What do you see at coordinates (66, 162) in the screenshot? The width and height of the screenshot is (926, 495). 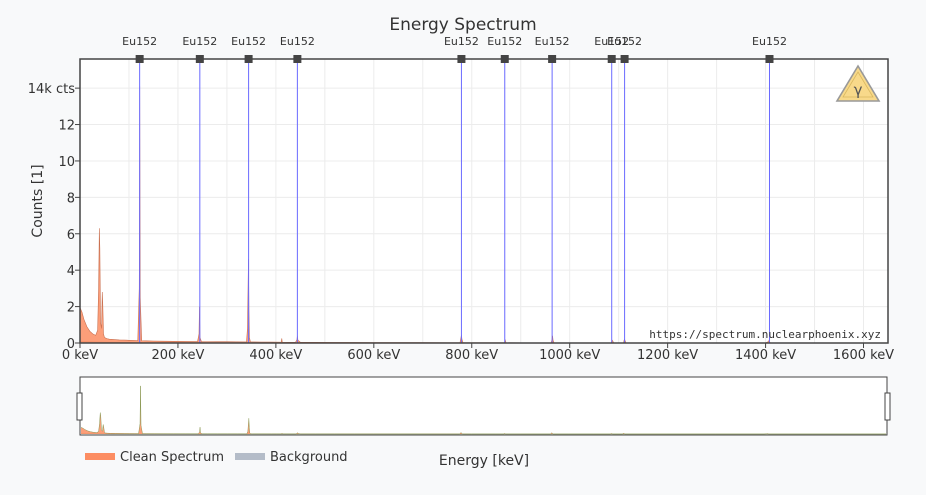 I see `y-tick-label: 10` at bounding box center [66, 162].